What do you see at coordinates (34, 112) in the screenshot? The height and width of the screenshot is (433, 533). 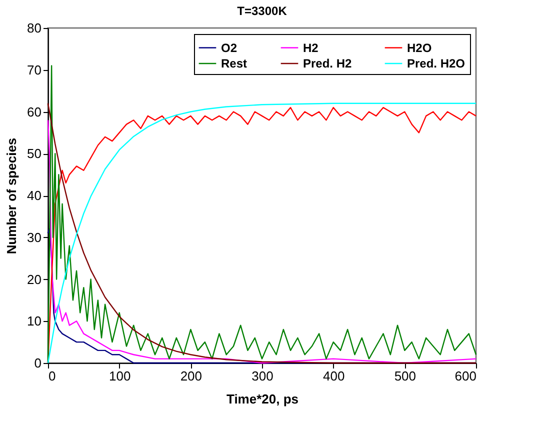 I see `y-tick-label: 60` at bounding box center [34, 112].